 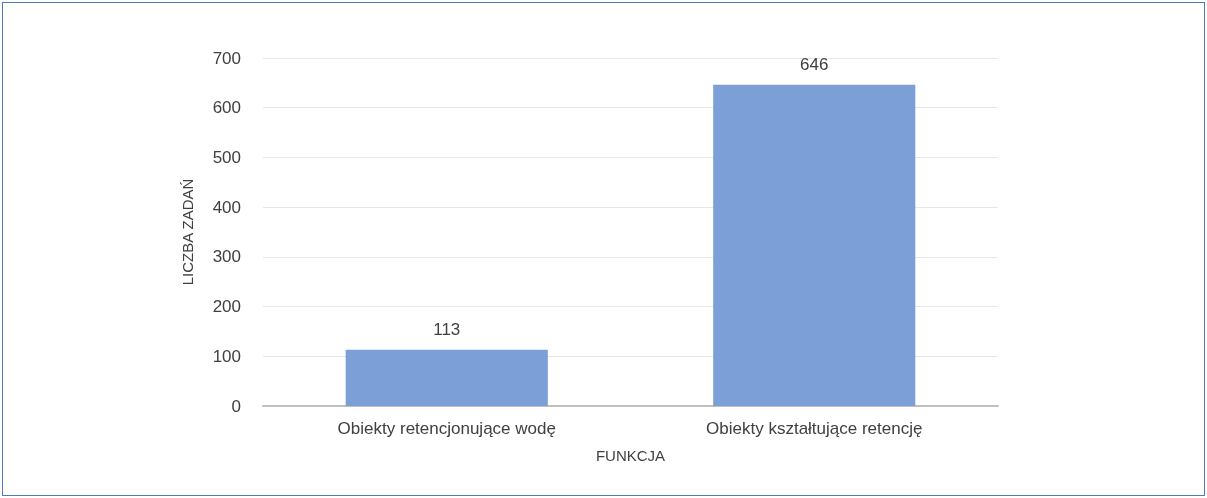 I want to click on y-tick-label: 400, so click(x=226, y=207).